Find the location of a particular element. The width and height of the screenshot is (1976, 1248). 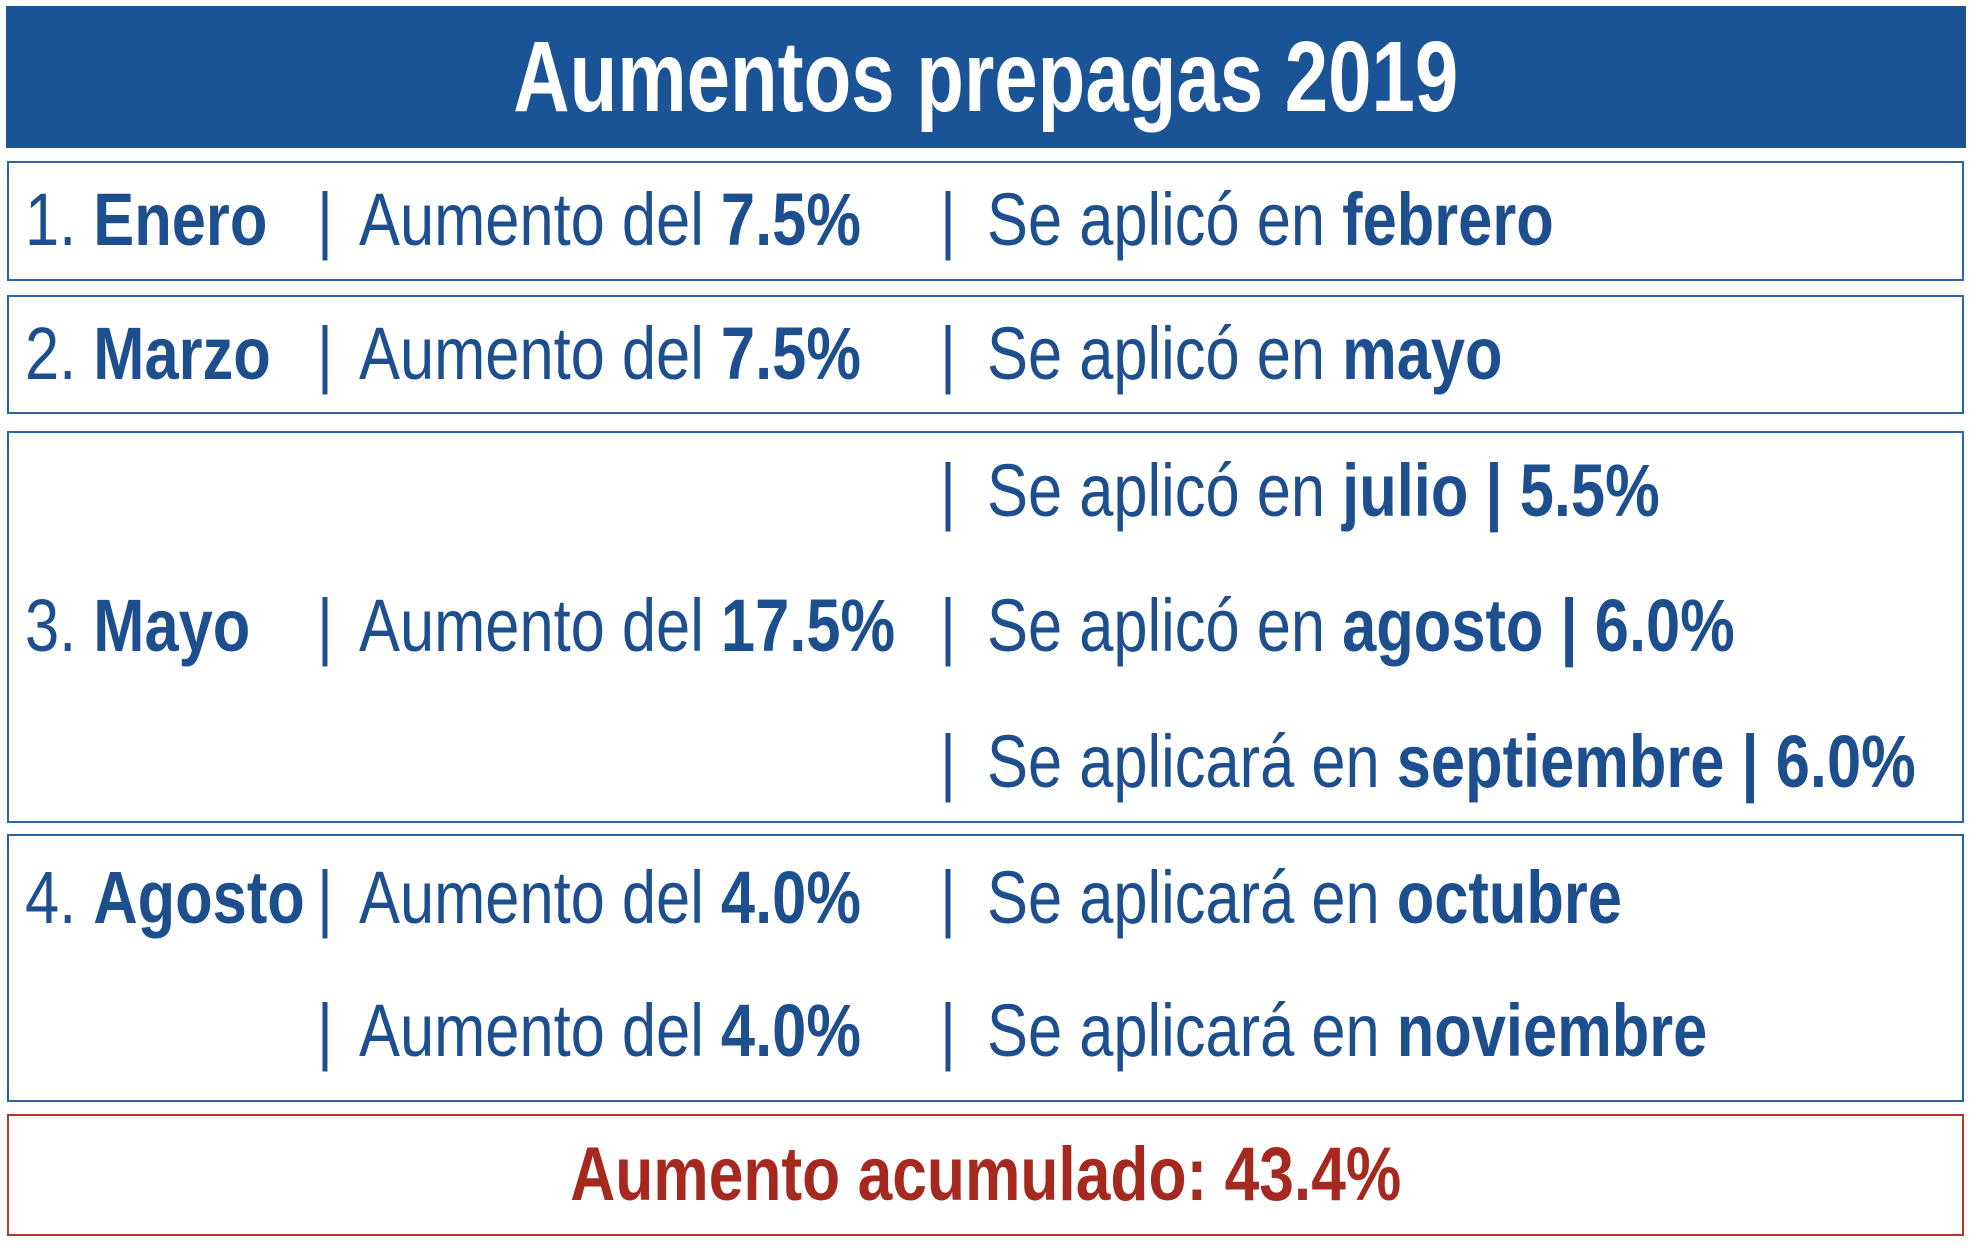

row-number: 4. is located at coordinates (51, 897).